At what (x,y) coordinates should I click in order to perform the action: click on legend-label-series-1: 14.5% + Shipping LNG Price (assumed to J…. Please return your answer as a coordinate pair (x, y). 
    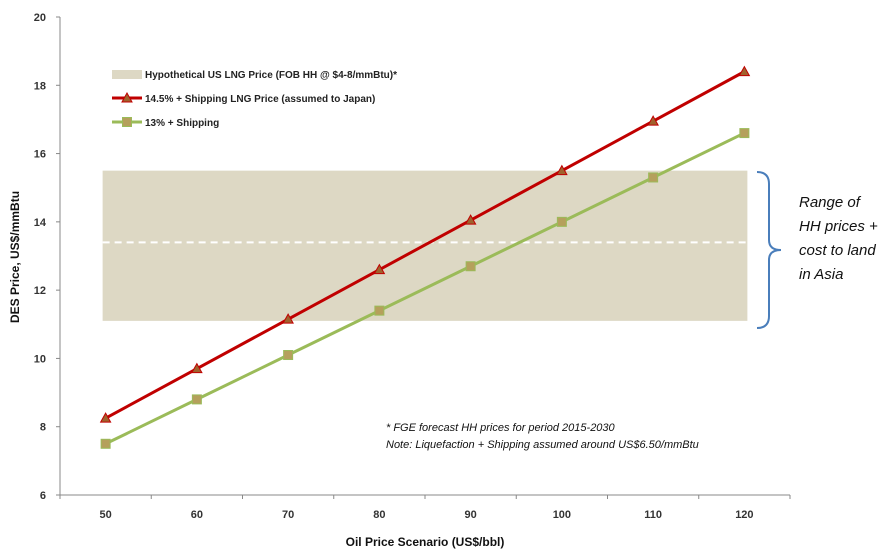
    Looking at the image, I should click on (260, 99).